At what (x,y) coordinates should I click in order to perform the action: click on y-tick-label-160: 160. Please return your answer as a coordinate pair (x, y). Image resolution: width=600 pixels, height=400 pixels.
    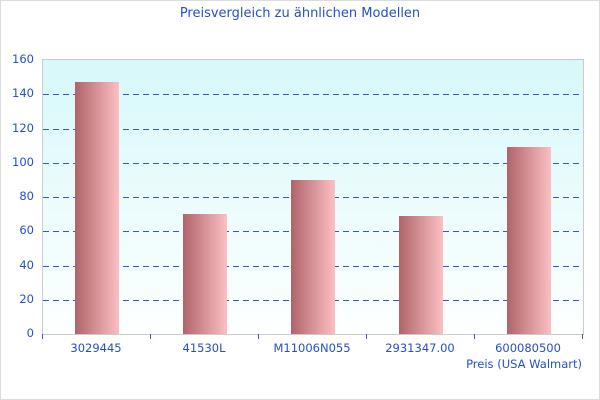
    Looking at the image, I should click on (23, 59).